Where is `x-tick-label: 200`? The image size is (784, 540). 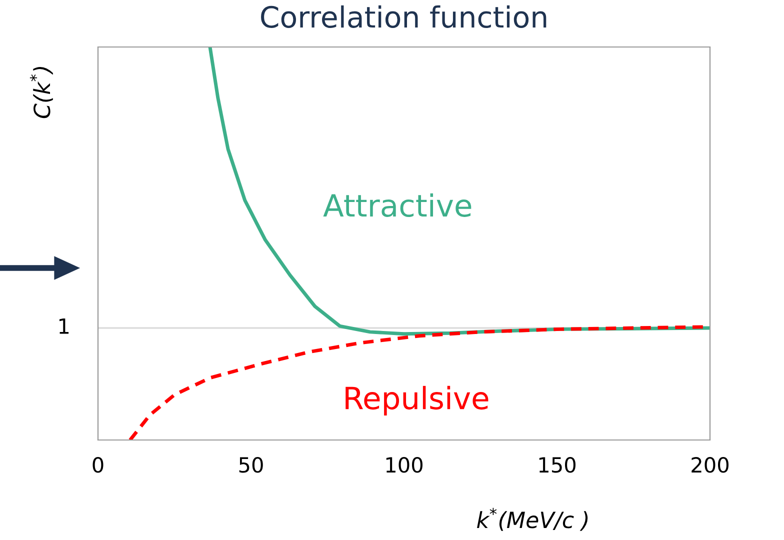 x-tick-label: 200 is located at coordinates (710, 465).